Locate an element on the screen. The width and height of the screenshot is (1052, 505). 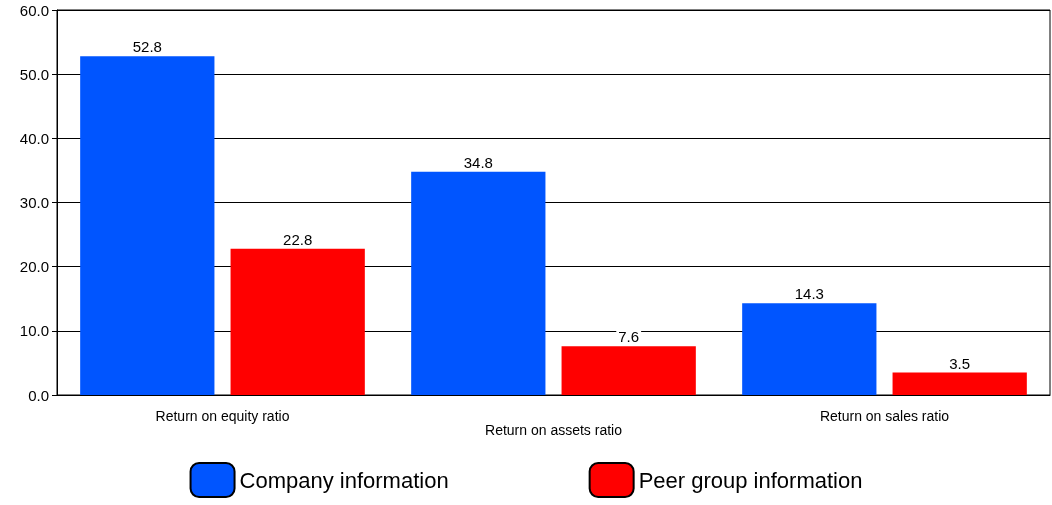
x-tick-label: Return on equity ratio is located at coordinates (222, 416).